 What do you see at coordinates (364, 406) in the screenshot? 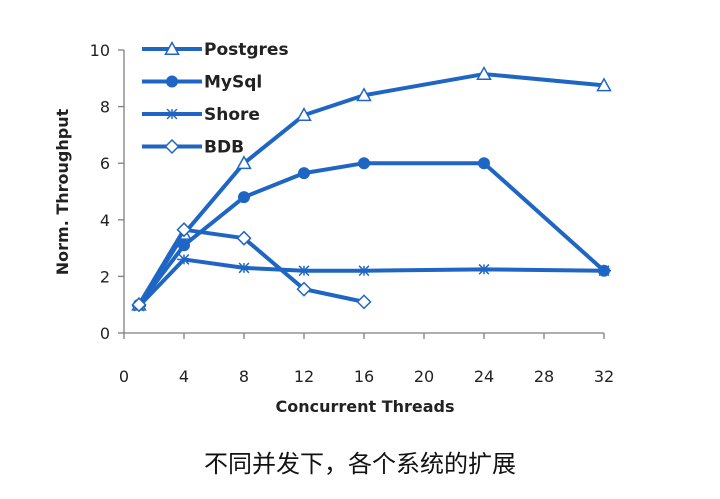
I see `x-axis-title: Concurrent Threads` at bounding box center [364, 406].